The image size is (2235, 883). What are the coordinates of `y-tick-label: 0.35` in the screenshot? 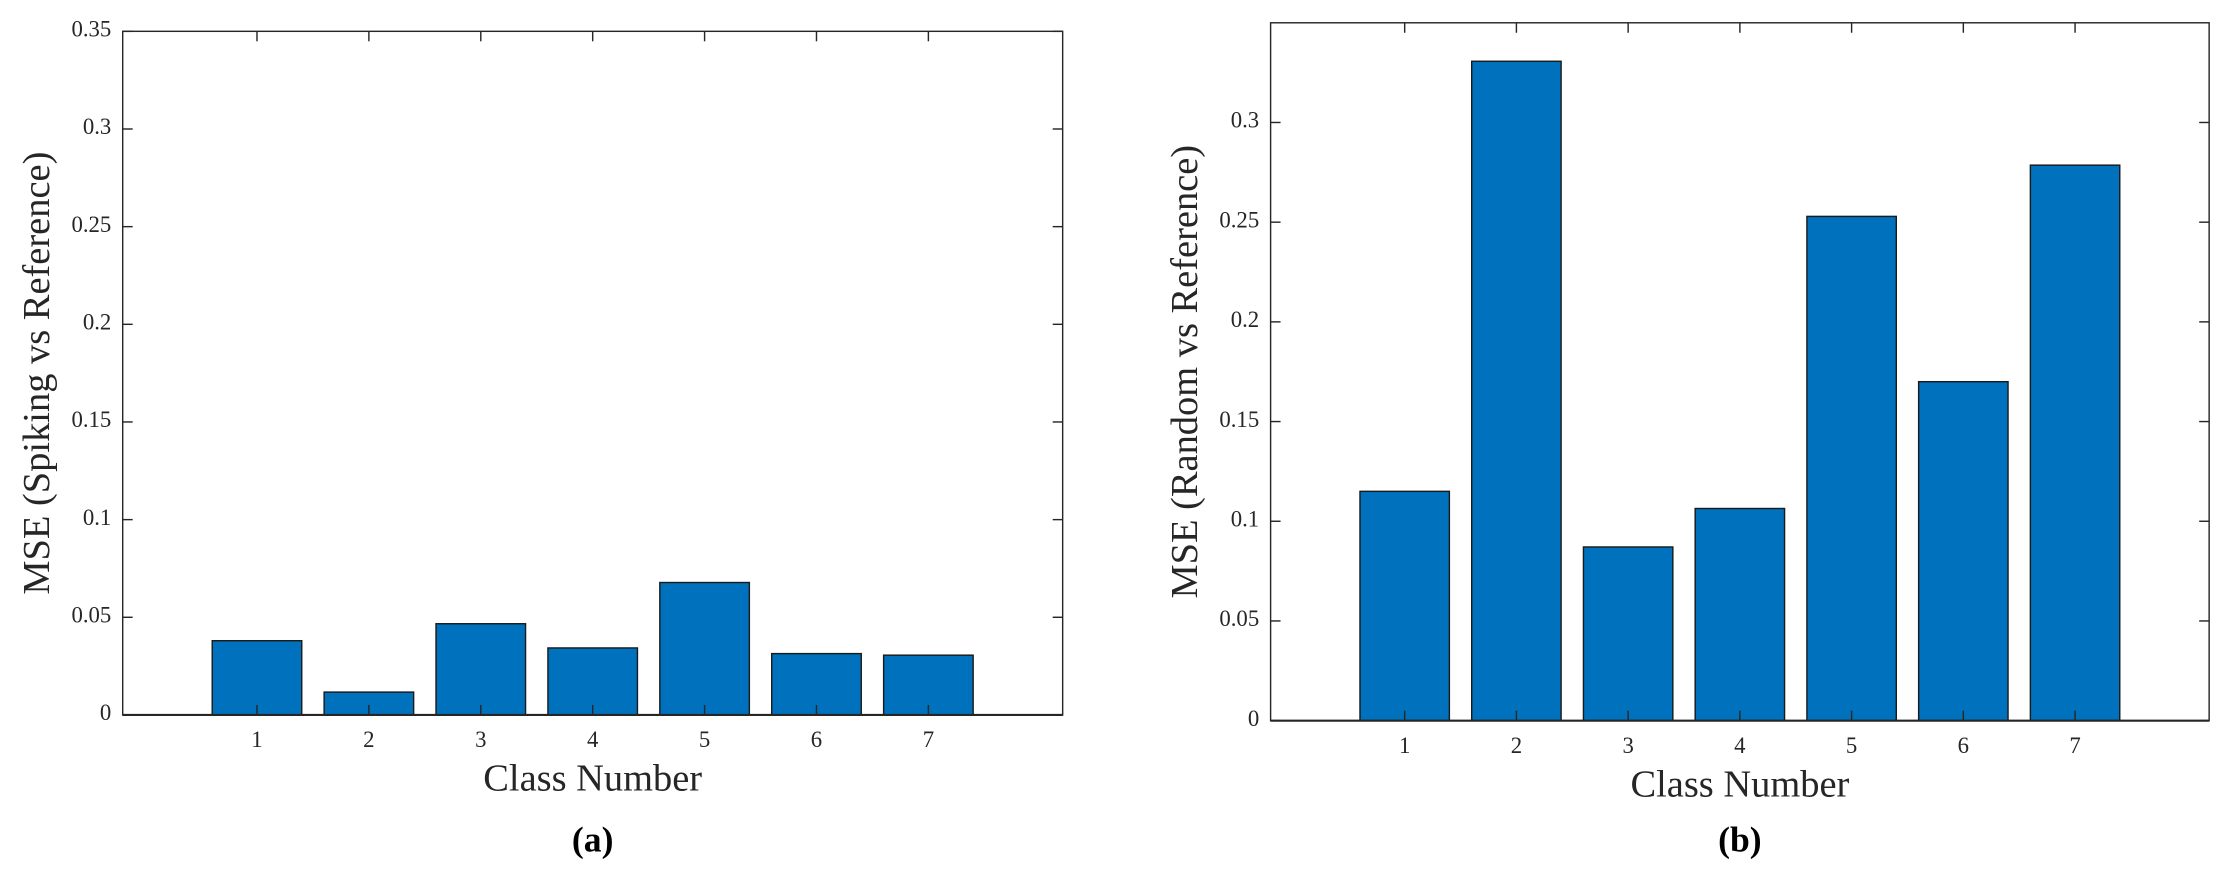 It's located at (91, 29).